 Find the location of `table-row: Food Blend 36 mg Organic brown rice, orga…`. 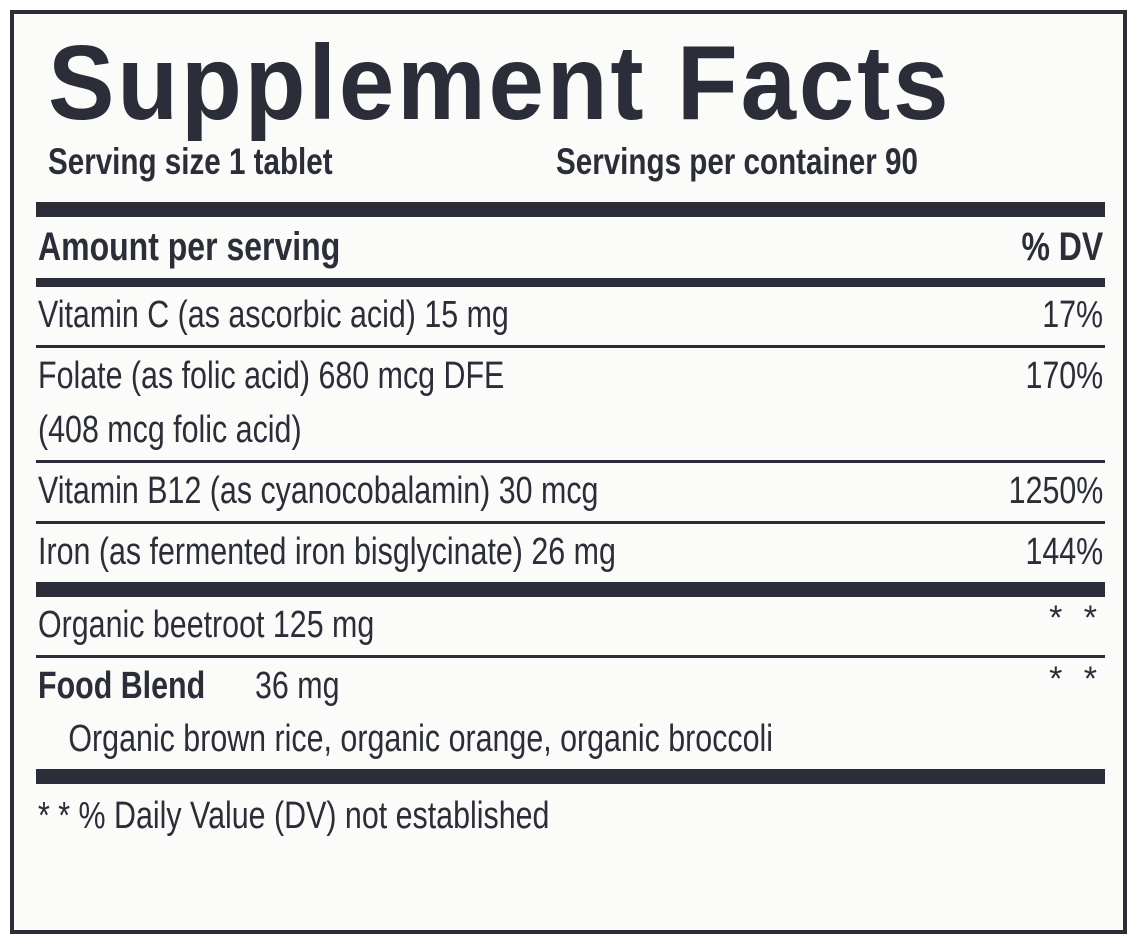

table-row: Food Blend 36 mg Organic brown rice, orga… is located at coordinates (569, 714).